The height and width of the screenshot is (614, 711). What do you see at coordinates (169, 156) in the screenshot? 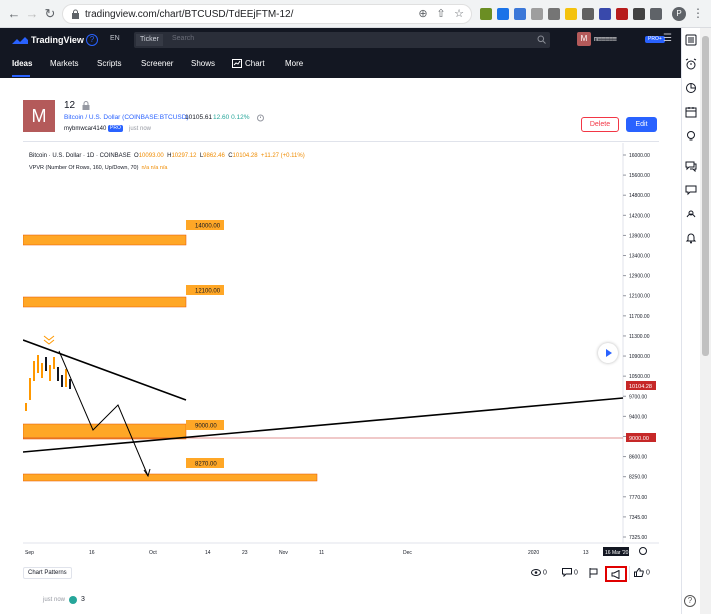
I see `legend-h-label: H` at bounding box center [169, 156].